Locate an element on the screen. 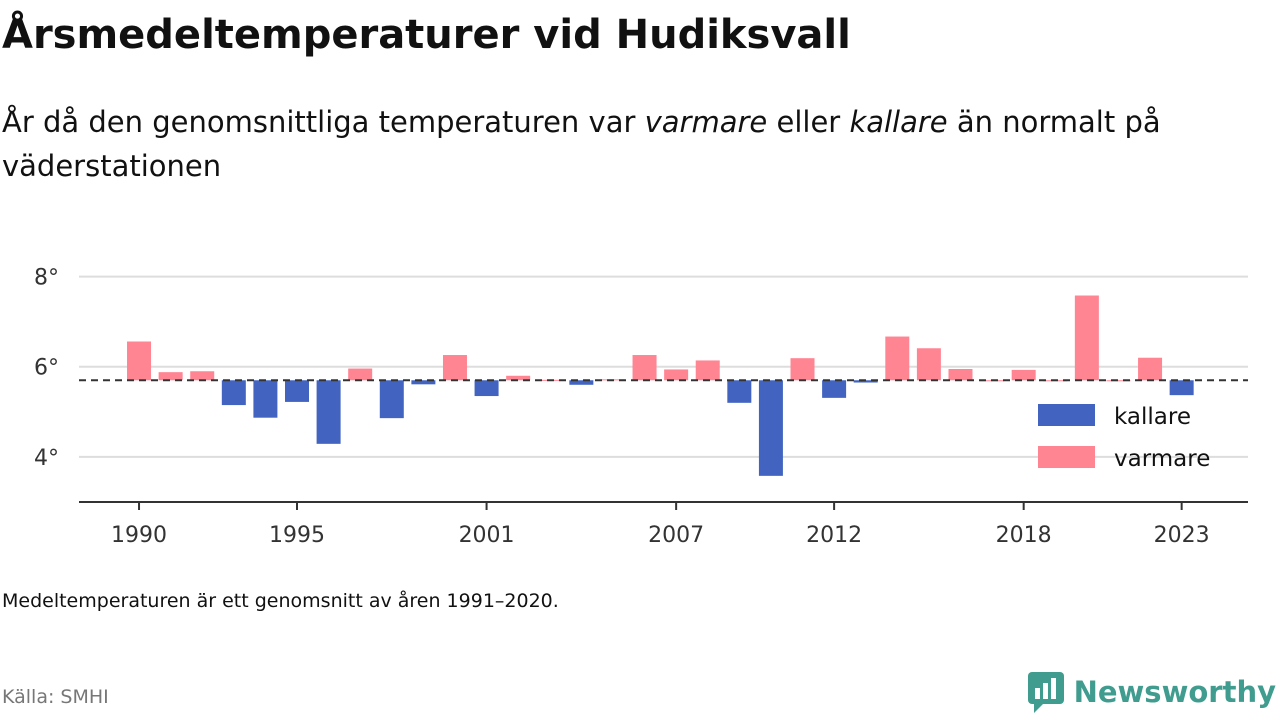 The image size is (1280, 720). subtitle-emphasis-colder: kallare is located at coordinates (898, 122).